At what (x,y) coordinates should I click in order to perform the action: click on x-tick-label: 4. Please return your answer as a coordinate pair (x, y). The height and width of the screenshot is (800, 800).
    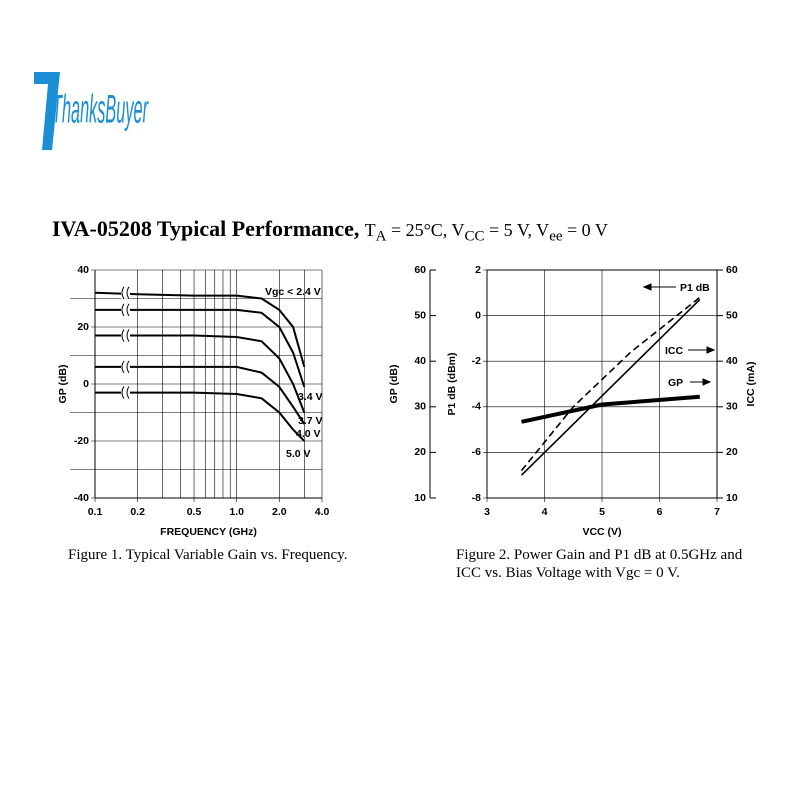
    Looking at the image, I should click on (545, 512).